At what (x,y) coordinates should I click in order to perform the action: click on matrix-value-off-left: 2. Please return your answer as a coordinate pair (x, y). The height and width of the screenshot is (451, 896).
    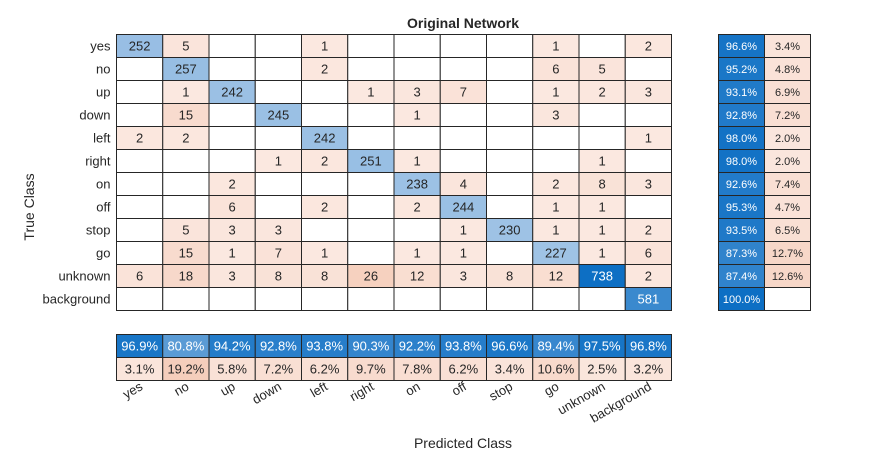
    Looking at the image, I should click on (324, 207).